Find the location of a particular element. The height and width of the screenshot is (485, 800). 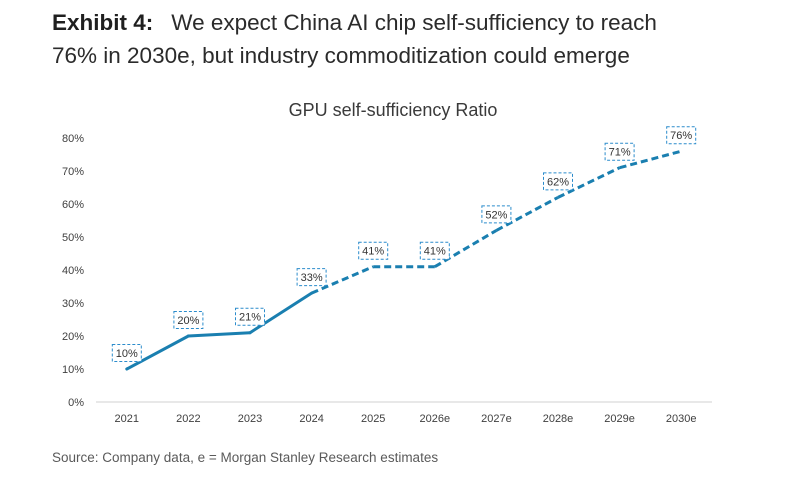

data-label-text: 62% is located at coordinates (558, 182).